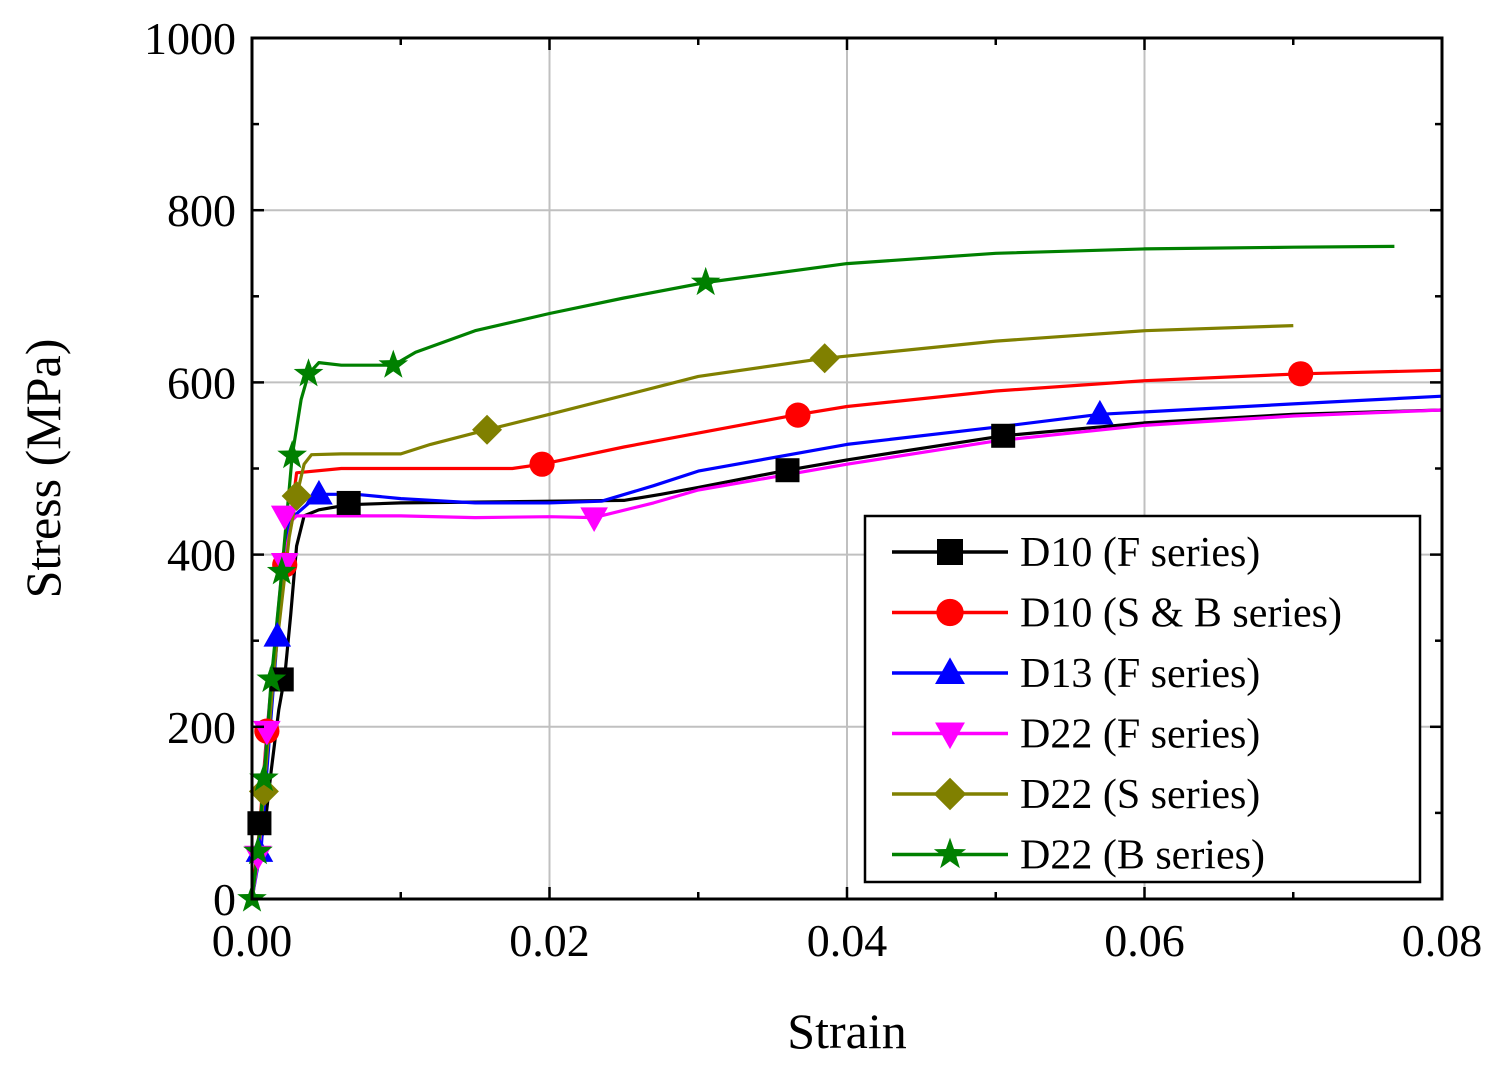  Describe the element at coordinates (1142, 856) in the screenshot. I see `legend-label: D22 (B series)` at that location.